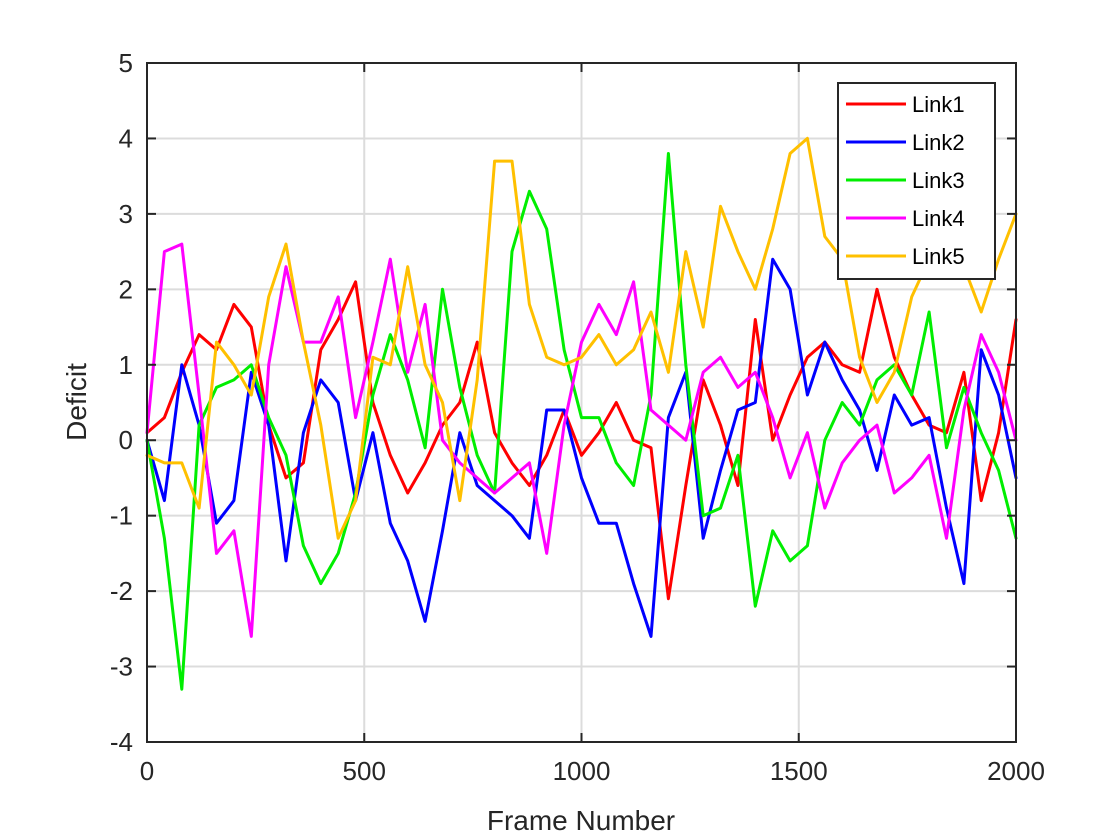 Image resolution: width=1120 pixels, height=840 pixels. I want to click on y-tick-label: 3, so click(126, 214).